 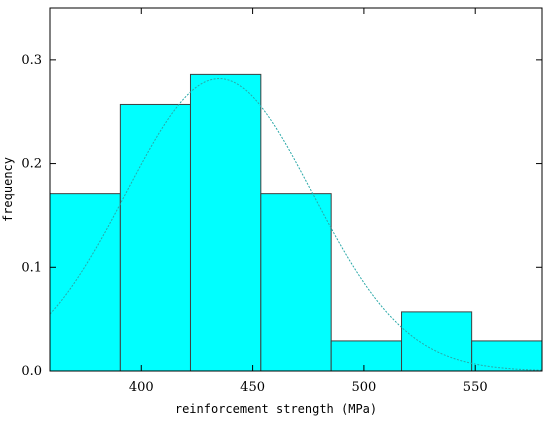 I want to click on y-tick-label: 0.2, so click(x=31, y=164).